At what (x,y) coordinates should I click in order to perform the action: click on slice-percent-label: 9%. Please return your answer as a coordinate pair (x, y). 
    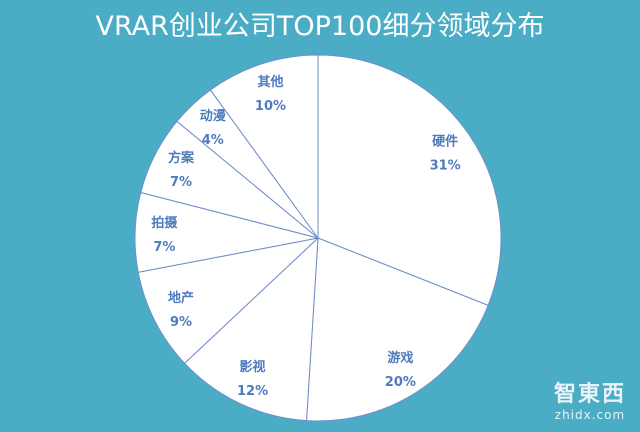
    Looking at the image, I should click on (181, 322).